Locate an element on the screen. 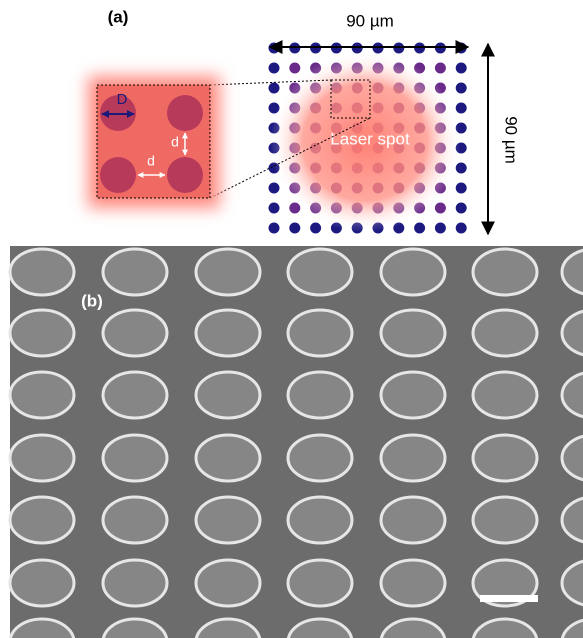  laser-spot is located at coordinates (365, 142).